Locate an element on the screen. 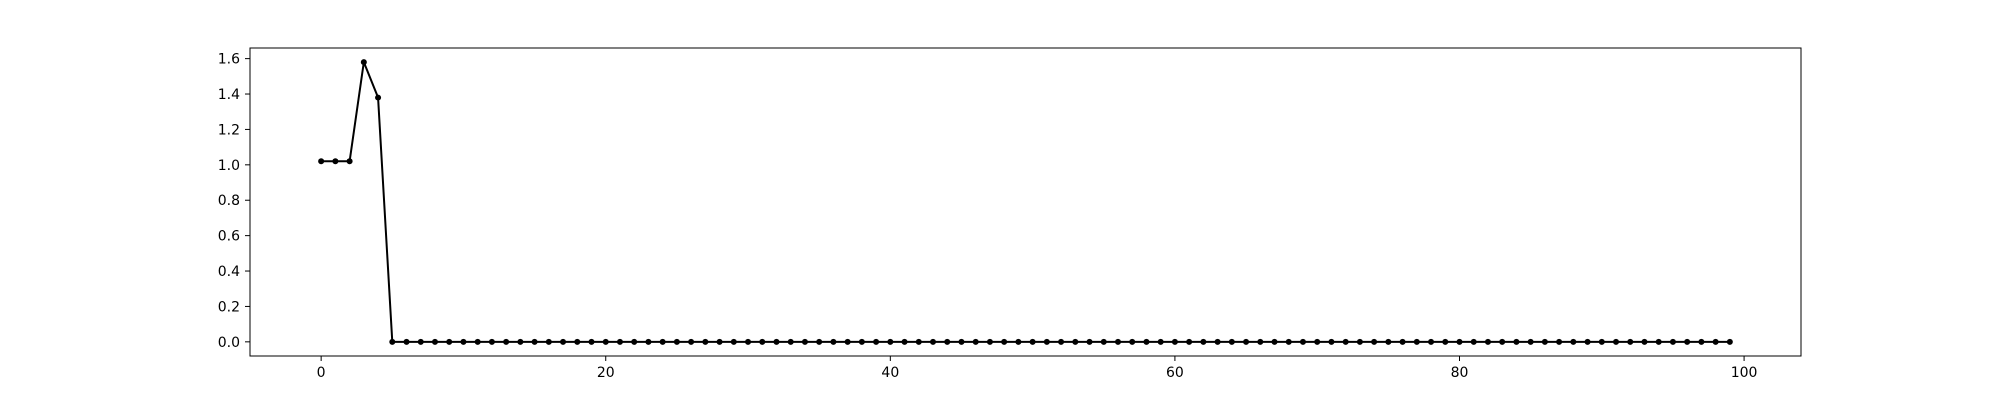 This screenshot has width=2000, height=405. x-tick-label: 60 is located at coordinates (1175, 373).